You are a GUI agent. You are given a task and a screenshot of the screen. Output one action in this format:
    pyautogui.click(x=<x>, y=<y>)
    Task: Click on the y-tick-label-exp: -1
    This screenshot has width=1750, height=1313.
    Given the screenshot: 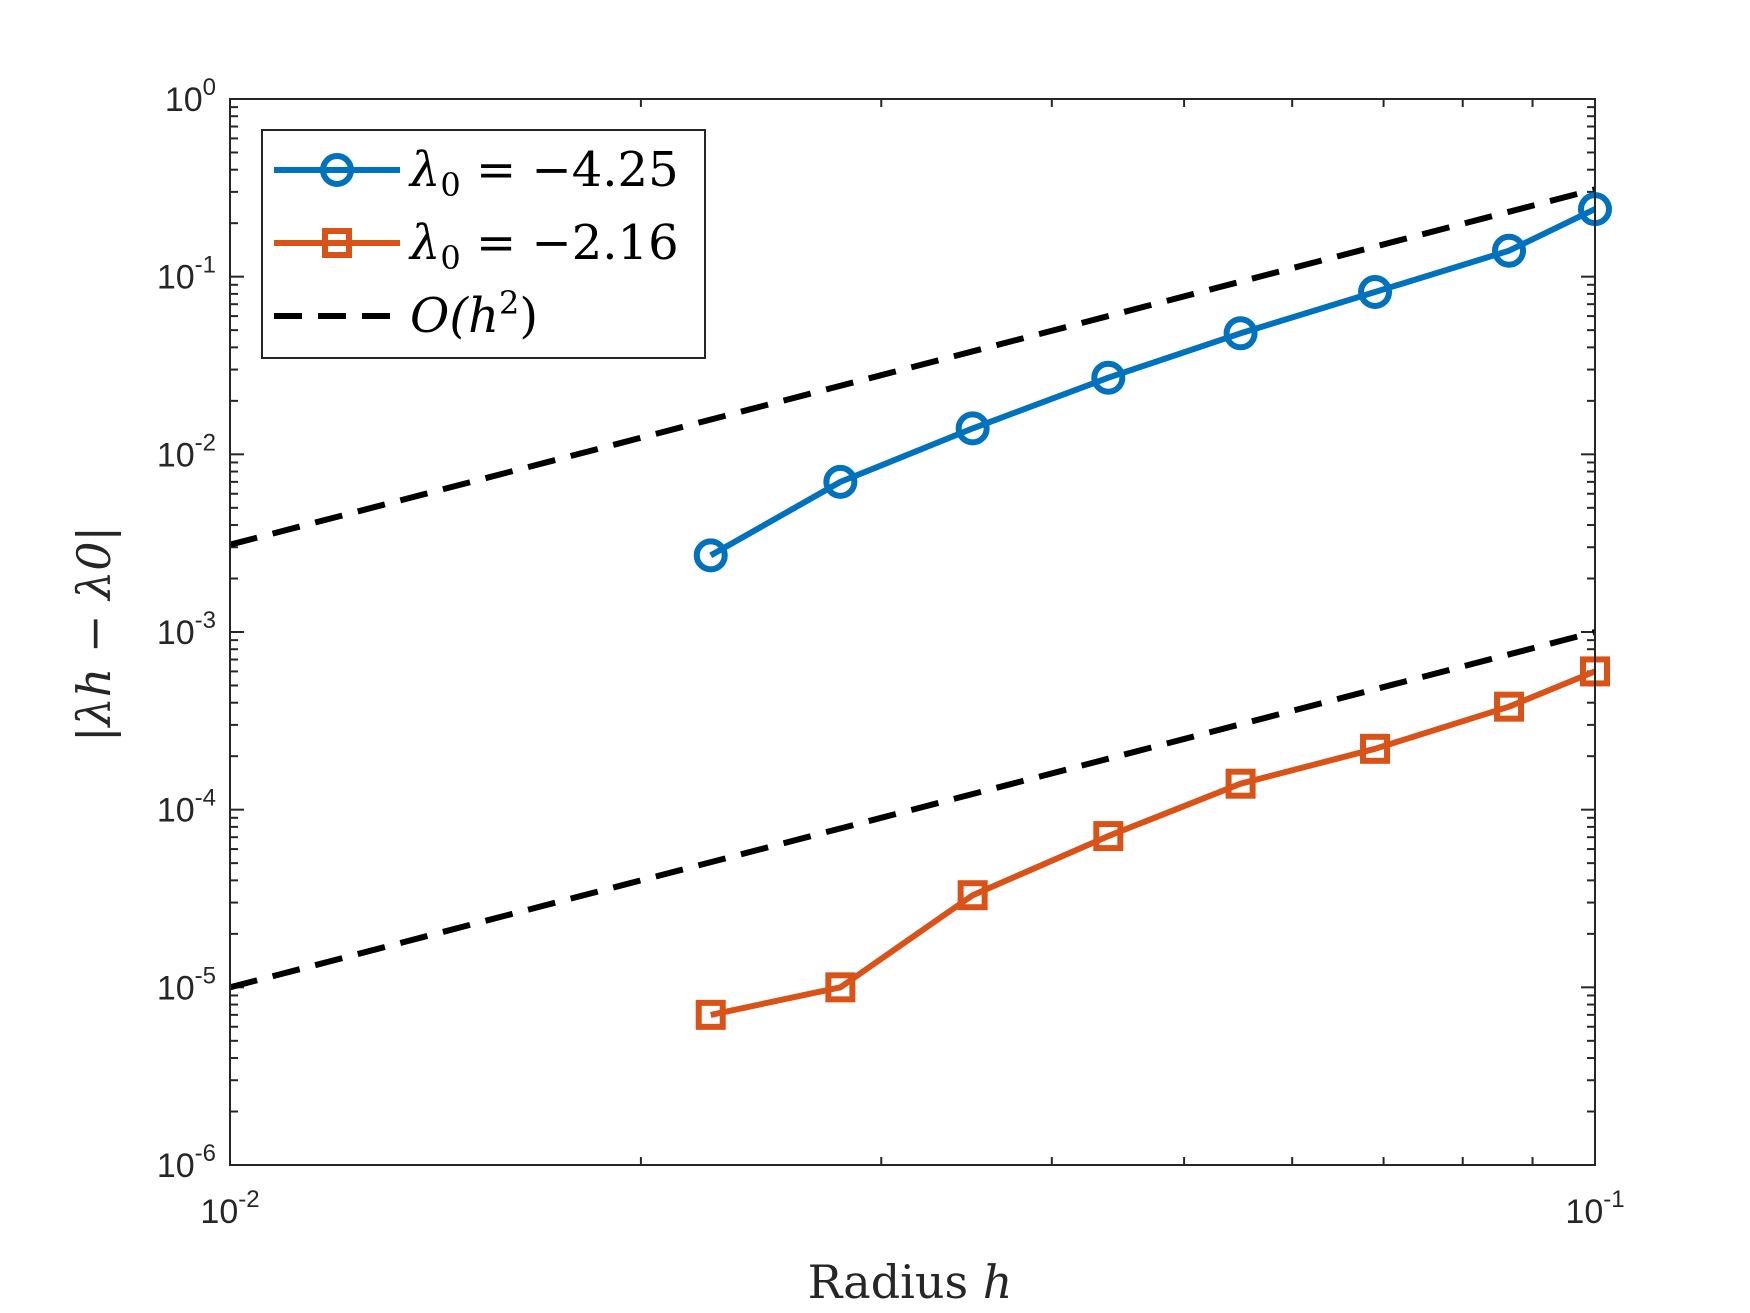 What is the action you would take?
    pyautogui.click(x=205, y=265)
    